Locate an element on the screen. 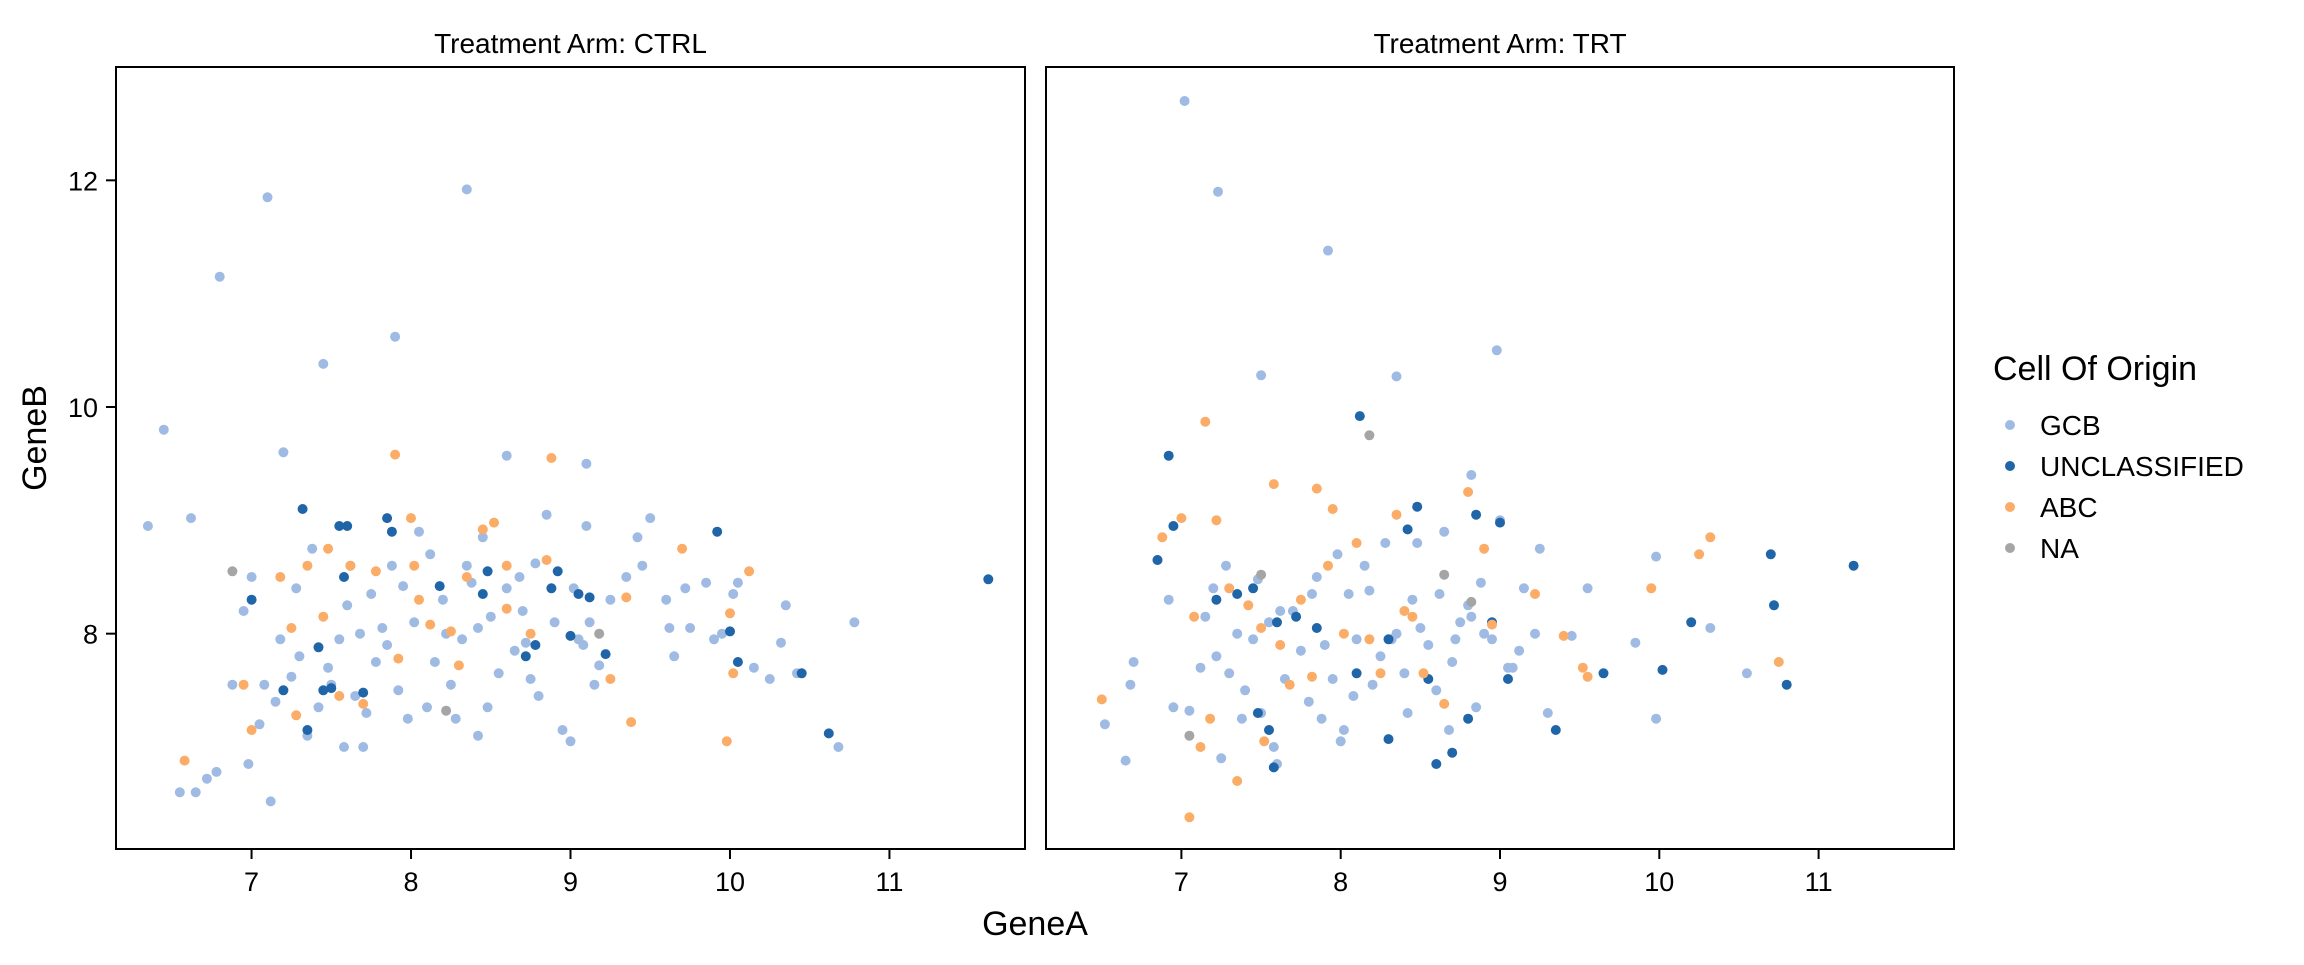  legend-key-gcb is located at coordinates (2010, 425).